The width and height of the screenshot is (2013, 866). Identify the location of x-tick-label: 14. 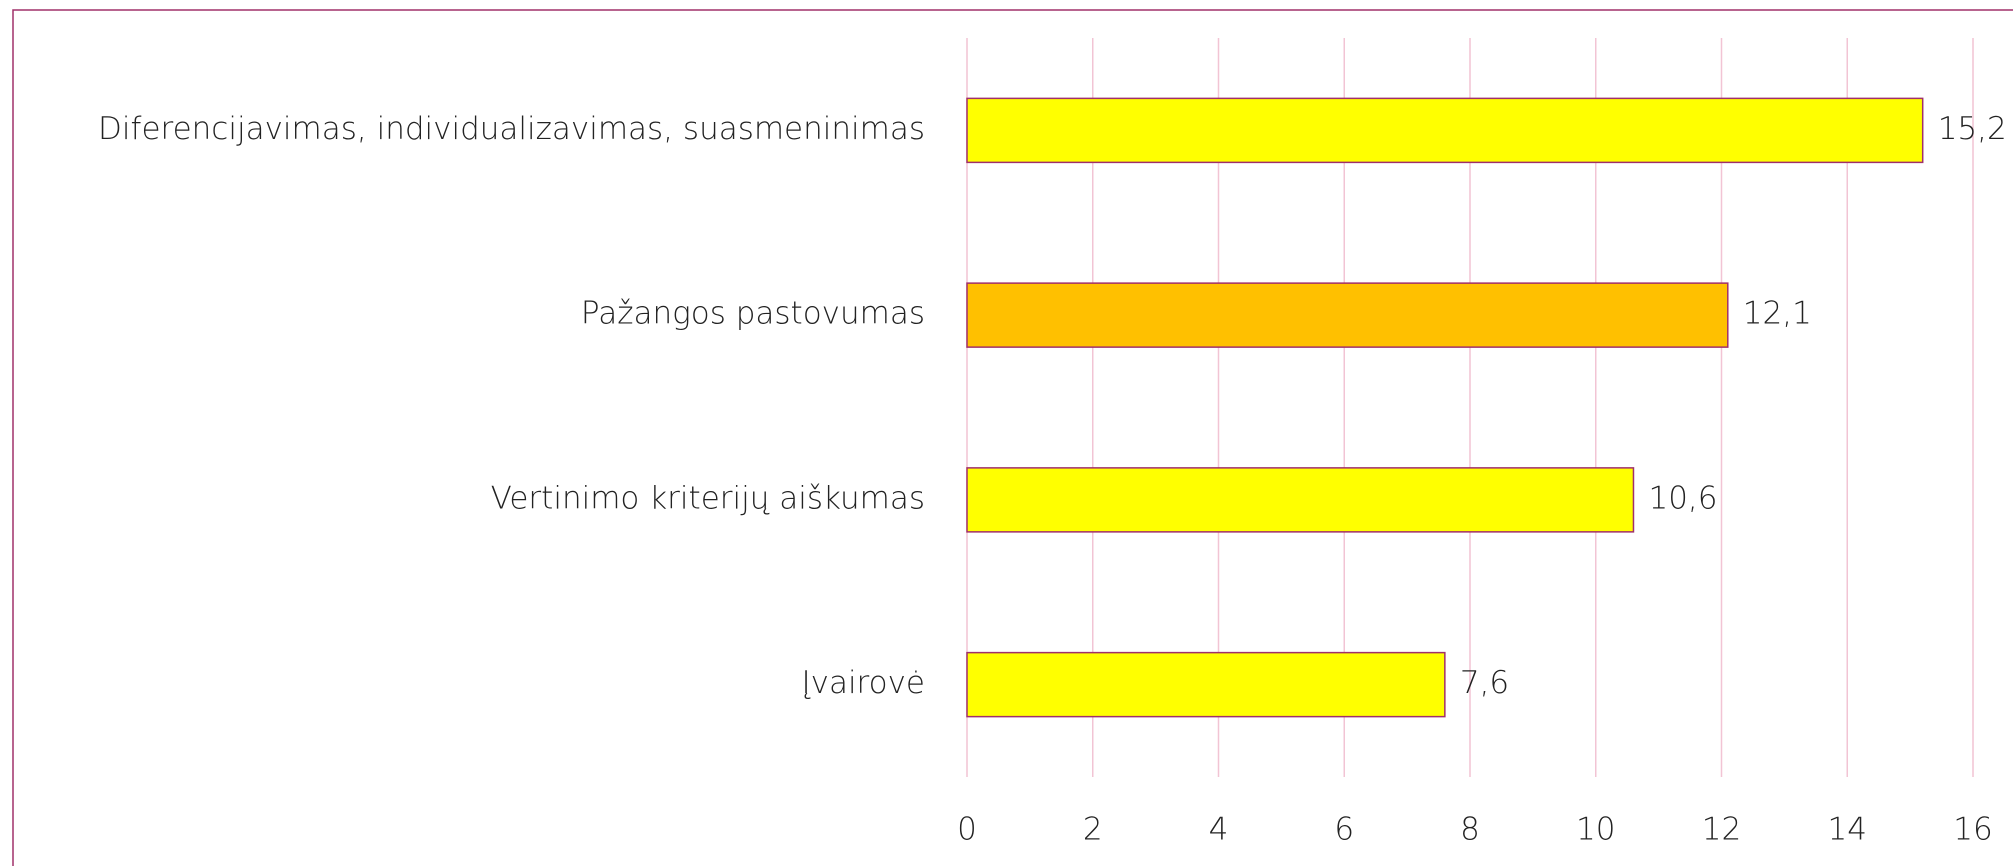
(1847, 830).